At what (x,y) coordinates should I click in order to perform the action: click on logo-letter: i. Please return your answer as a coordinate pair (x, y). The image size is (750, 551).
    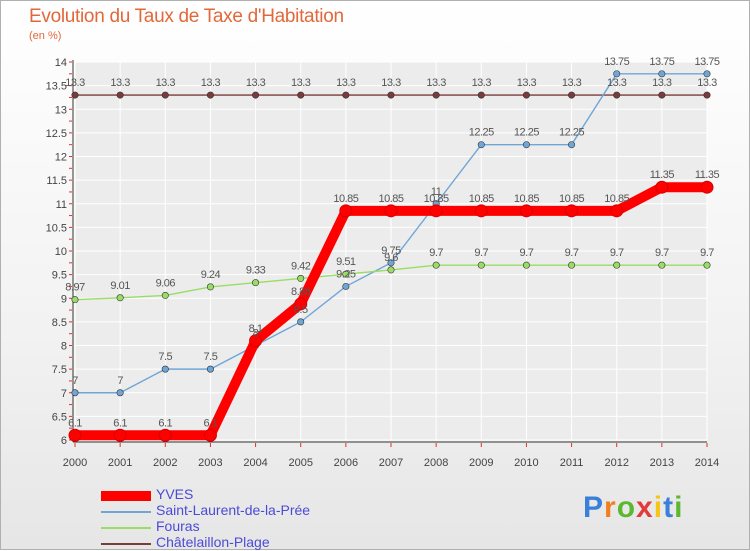
    Looking at the image, I should click on (679, 507).